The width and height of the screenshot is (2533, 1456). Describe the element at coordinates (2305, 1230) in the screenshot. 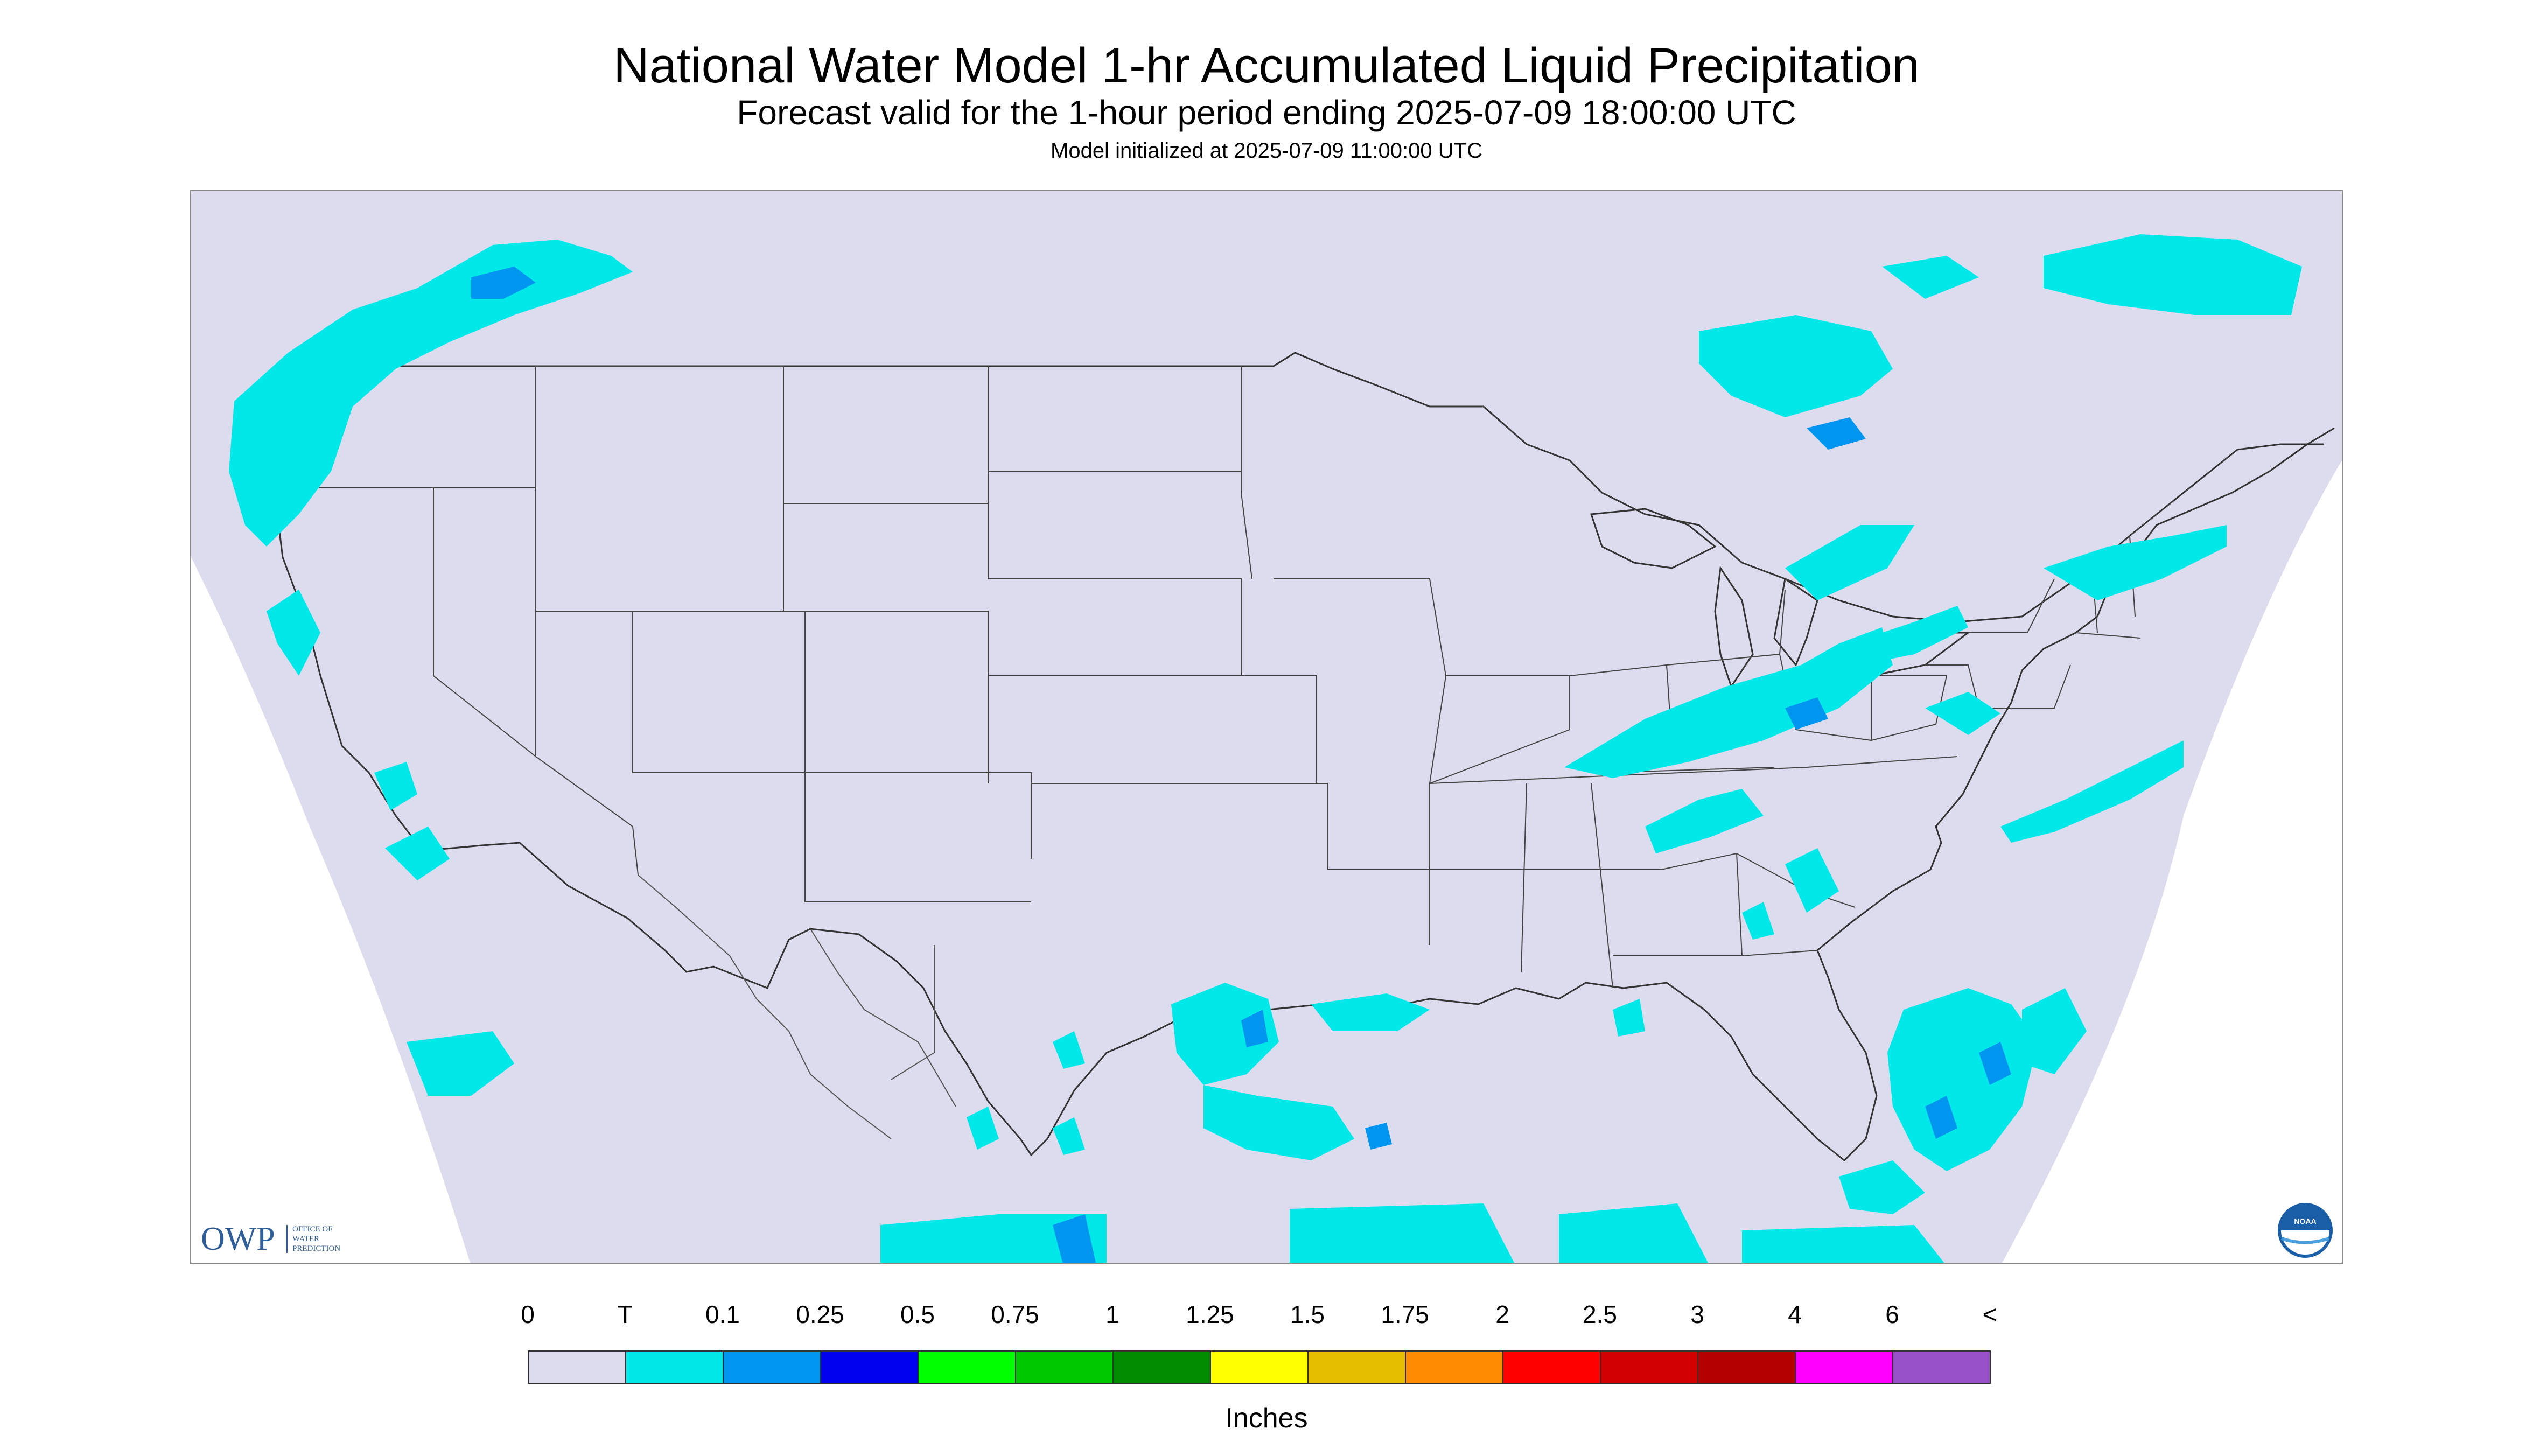

I see `noaa-logo: NOAA` at that location.